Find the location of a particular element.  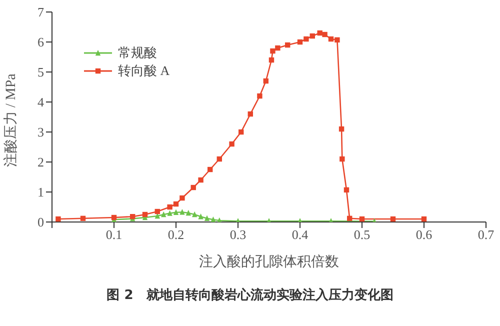

y-tick-label: 6 is located at coordinates (41, 42).